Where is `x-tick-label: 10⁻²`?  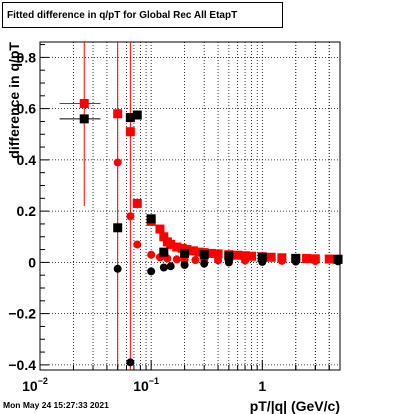
x-tick-label: 10⁻² is located at coordinates (35, 385).